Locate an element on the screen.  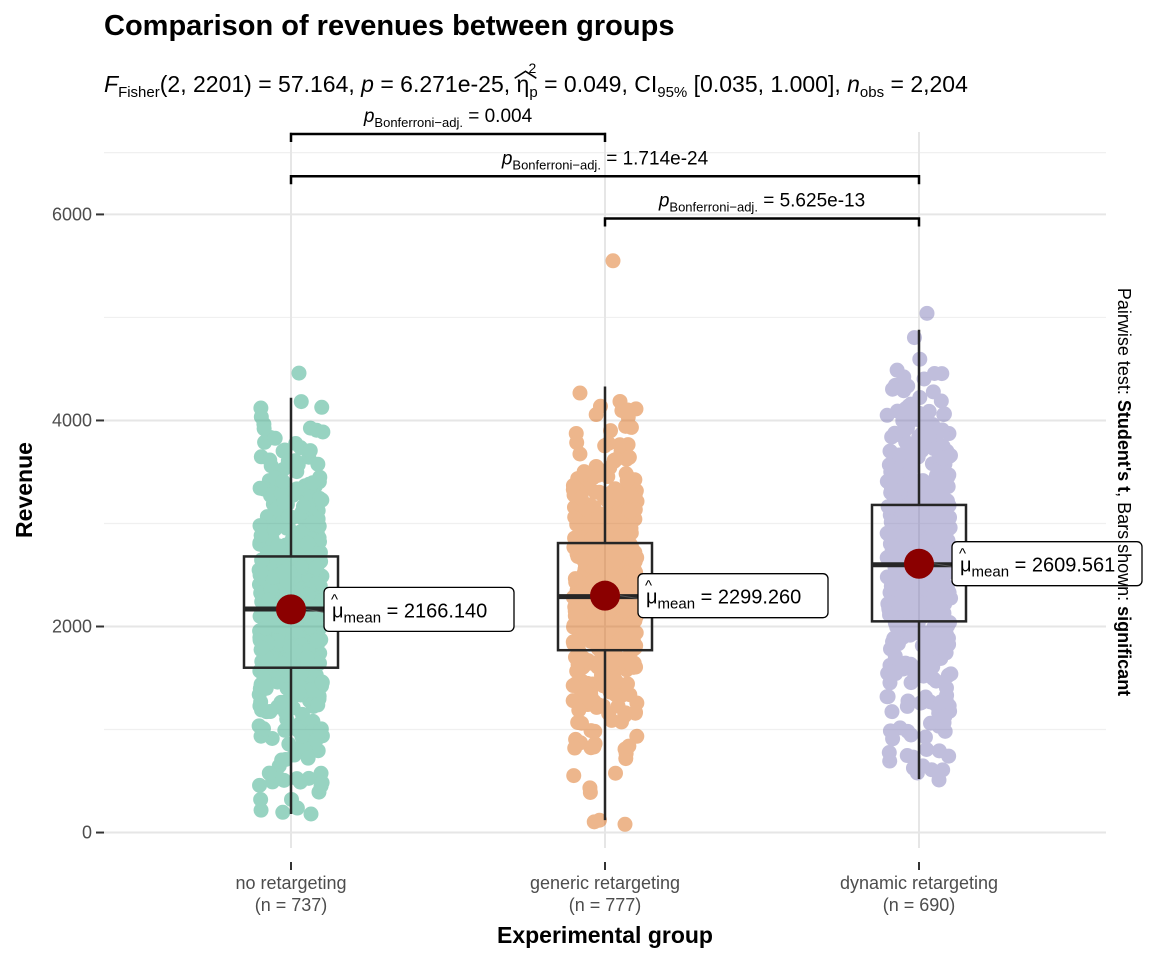
mean-value: = 2166.140 is located at coordinates (434, 611).